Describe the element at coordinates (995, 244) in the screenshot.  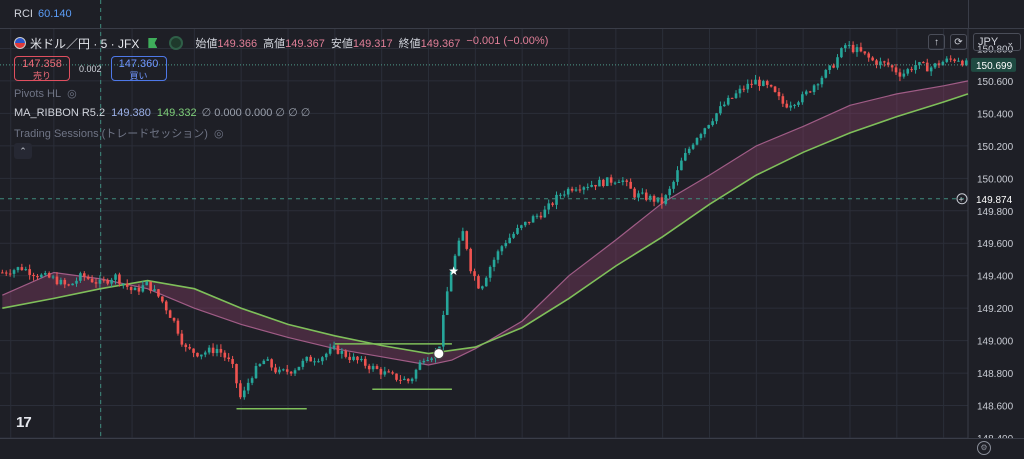
I see `y-tick-label: 149.600` at that location.